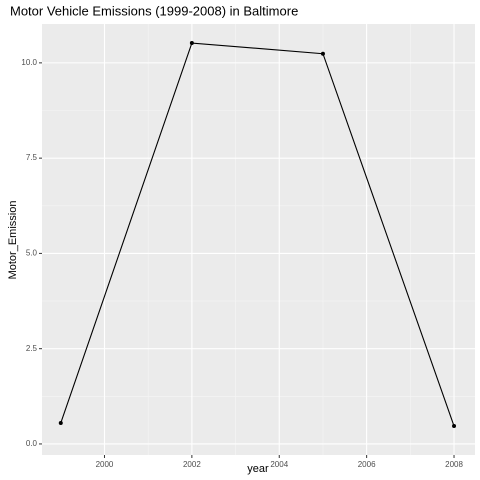 The height and width of the screenshot is (480, 480). Describe the element at coordinates (29, 62) in the screenshot. I see `y-tick-label: 10.0` at that location.